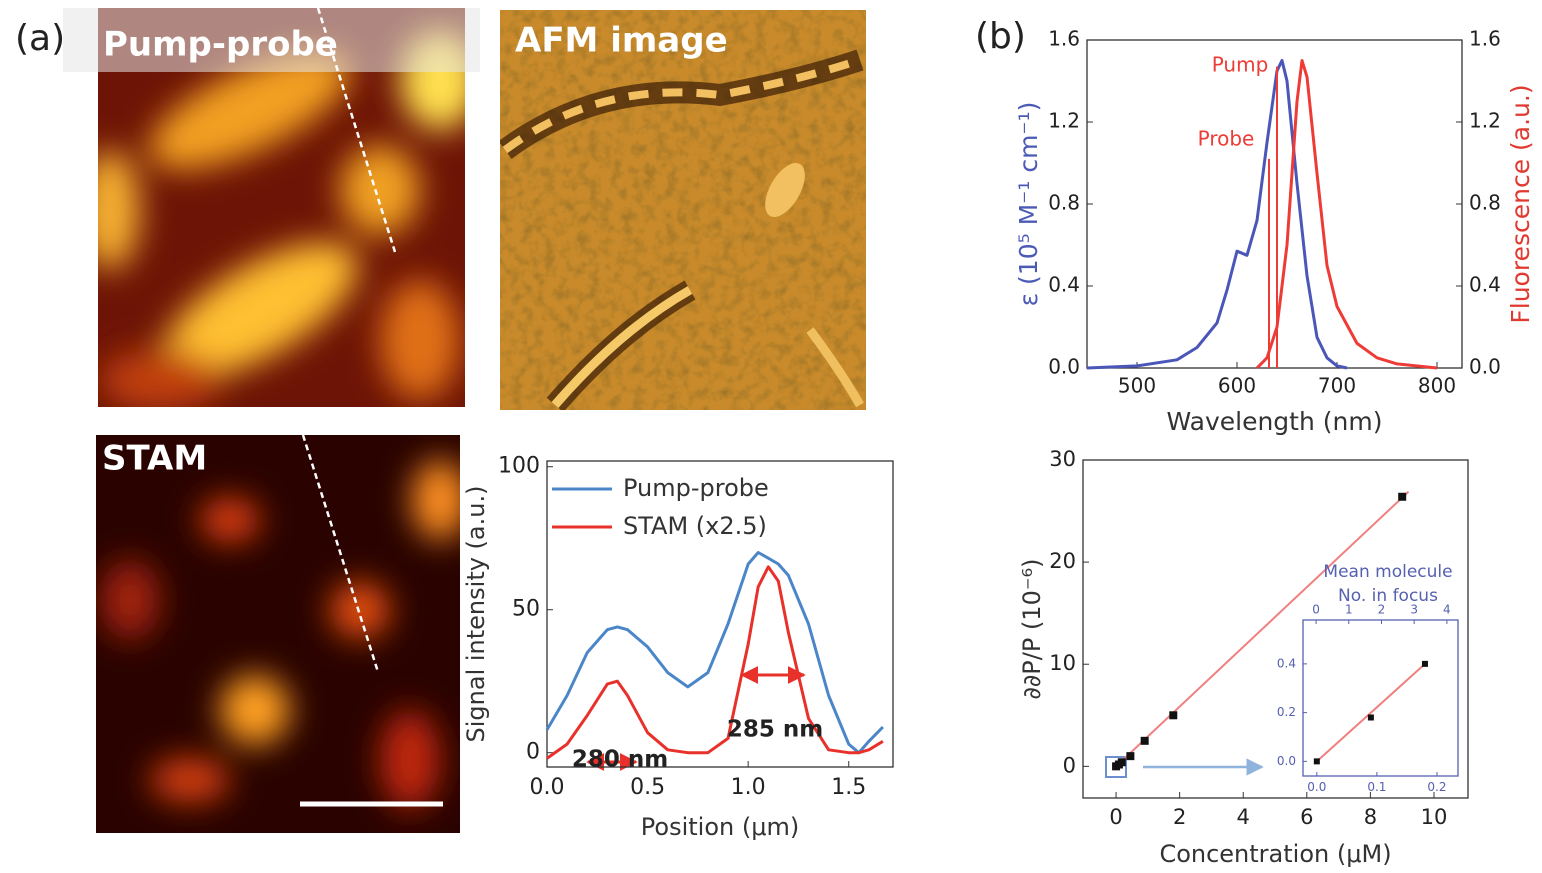 The height and width of the screenshot is (873, 1542). I want to click on x-tick-label: 1.5, so click(848, 787).